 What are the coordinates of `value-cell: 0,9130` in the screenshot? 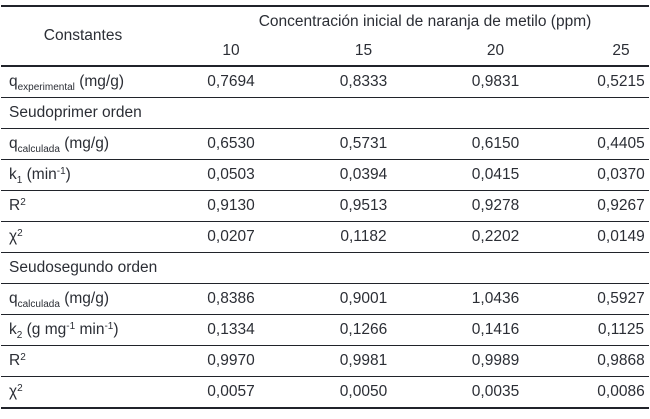 It's located at (231, 206).